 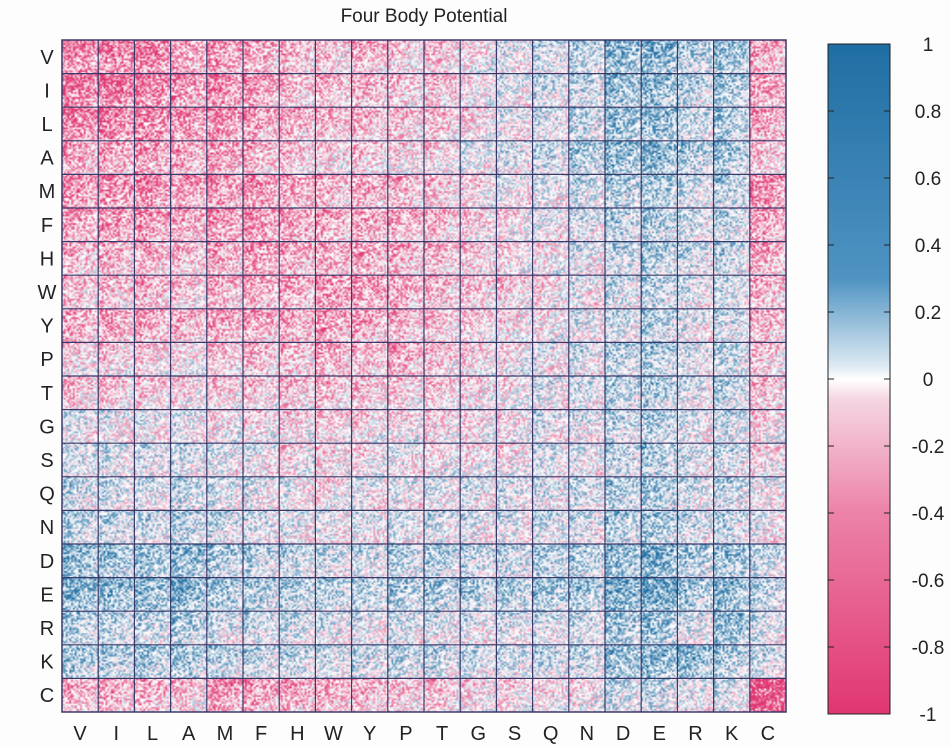 What do you see at coordinates (514, 426) in the screenshot?
I see `heatmap-block-G-S` at bounding box center [514, 426].